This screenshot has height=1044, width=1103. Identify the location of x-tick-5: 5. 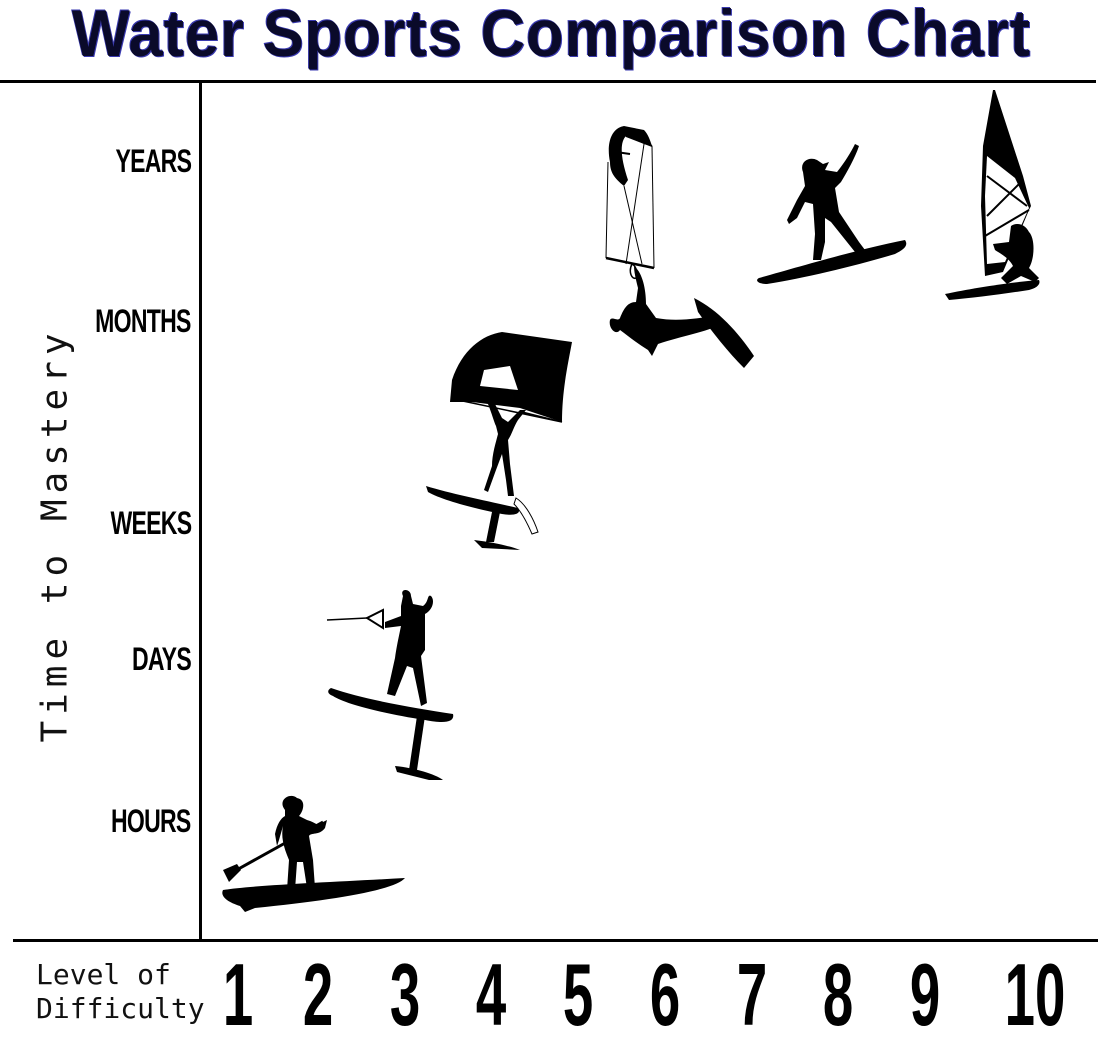
(578, 994).